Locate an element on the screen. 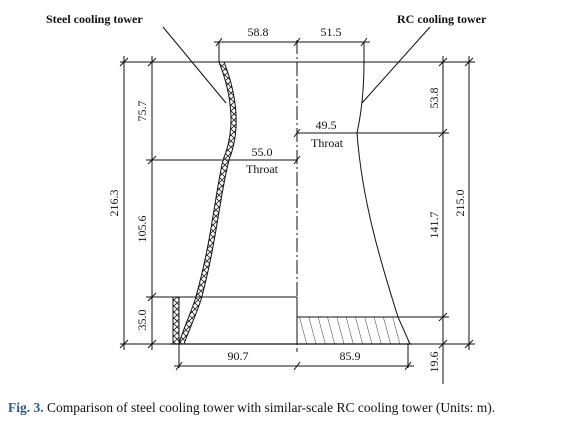 Image resolution: width=575 pixels, height=444 pixels. throat-lines is located at coordinates (291, 146).